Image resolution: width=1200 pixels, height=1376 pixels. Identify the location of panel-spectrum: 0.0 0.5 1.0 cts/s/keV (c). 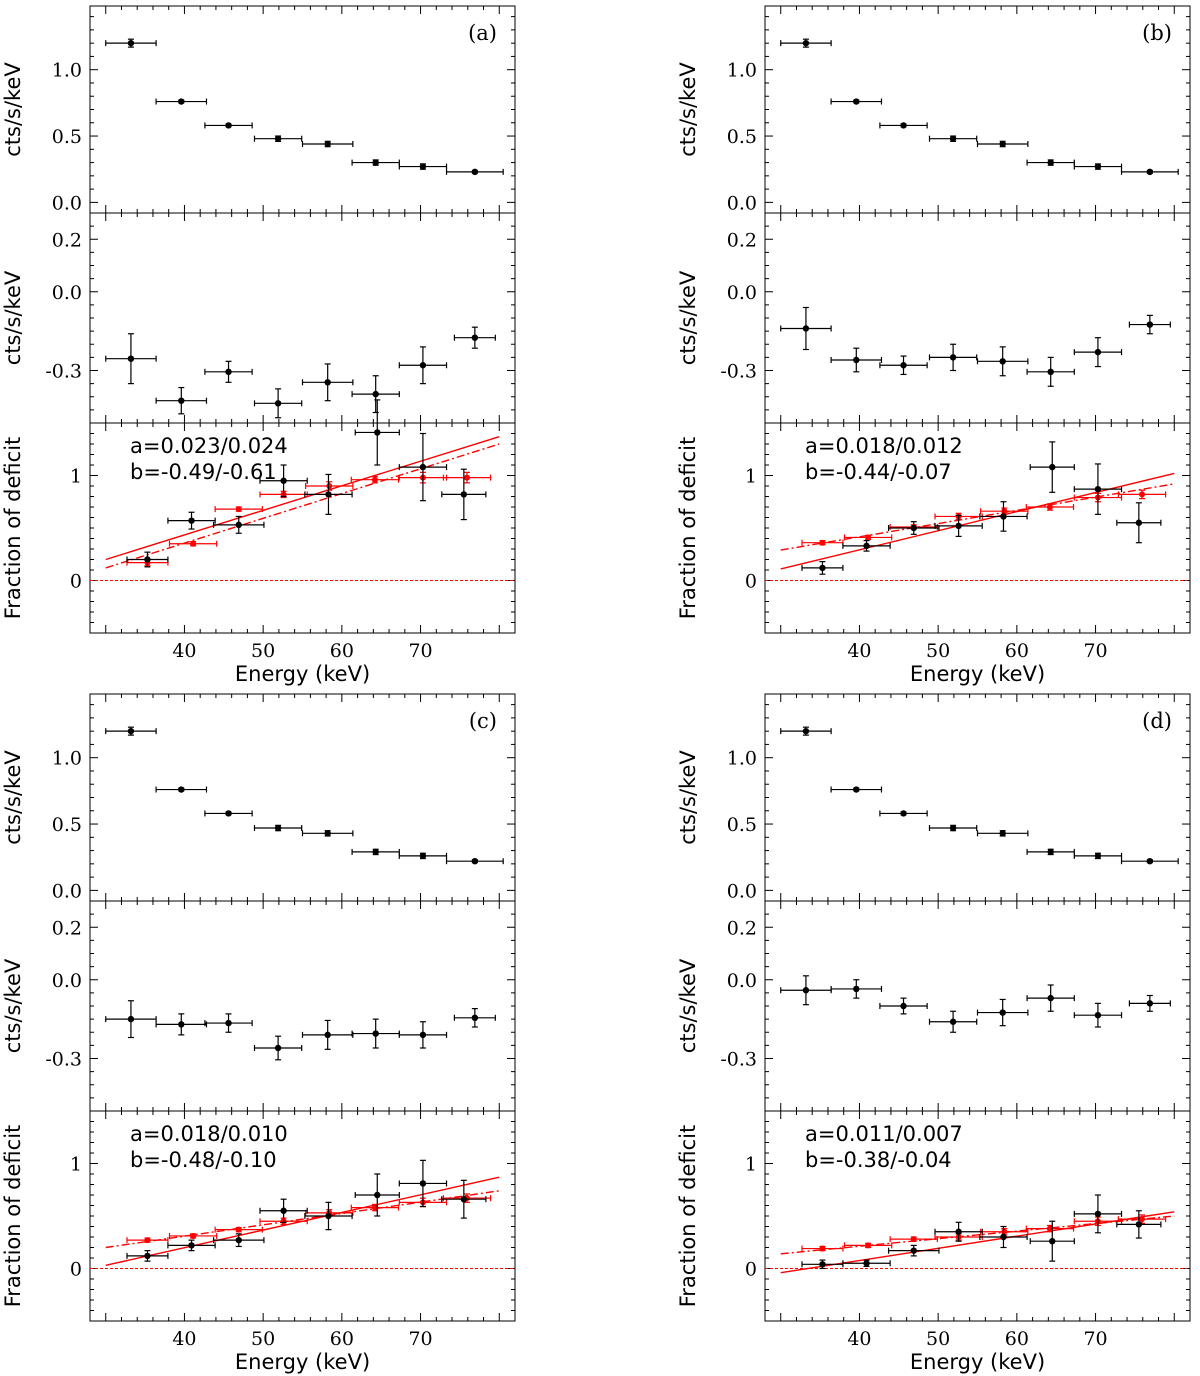
(258, 797).